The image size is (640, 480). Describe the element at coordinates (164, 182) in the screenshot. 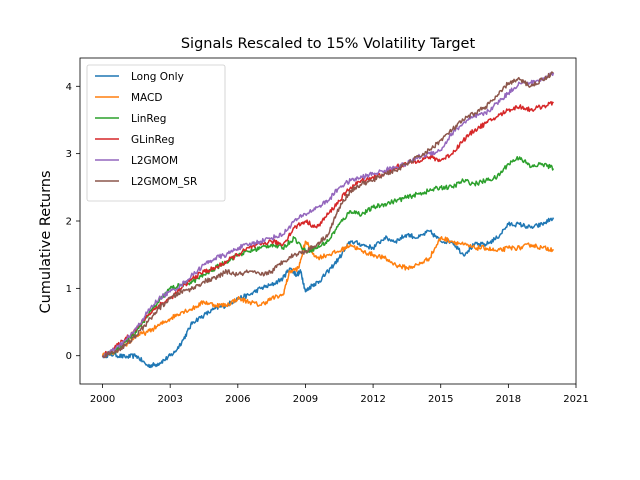

I see `legend-label: L2GMOM_SR` at that location.